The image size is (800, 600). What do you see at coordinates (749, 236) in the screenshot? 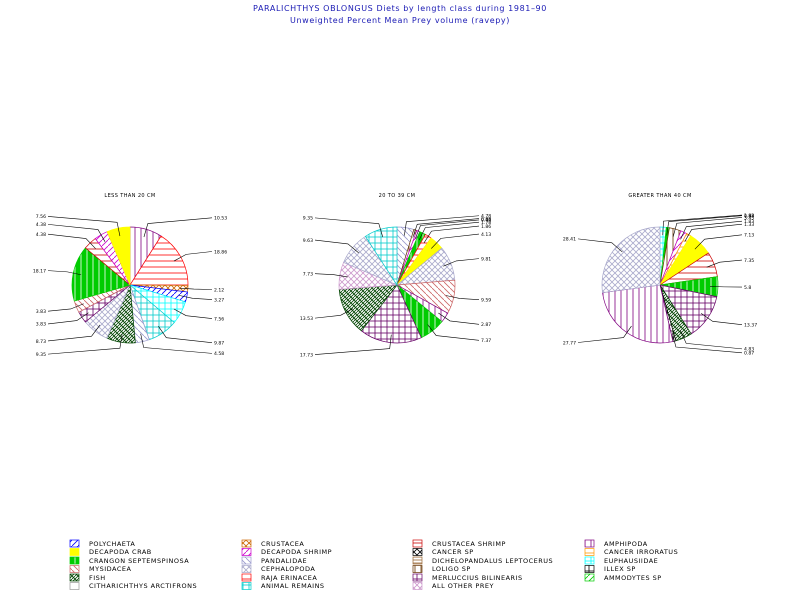
I see `slice-label: 7.13` at bounding box center [749, 236].